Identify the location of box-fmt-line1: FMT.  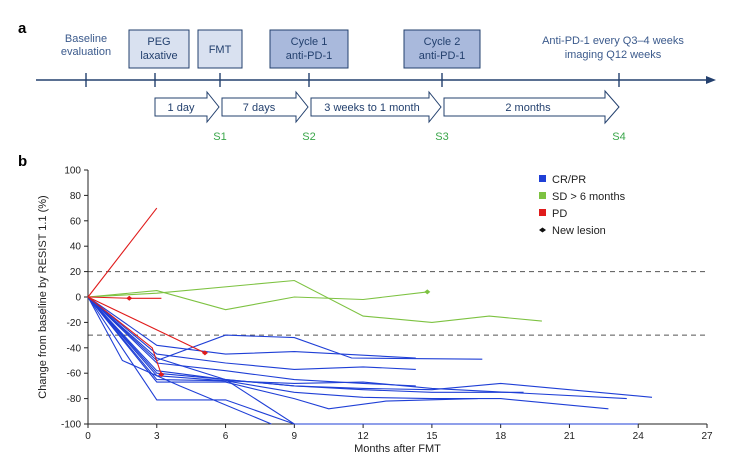
(220, 50).